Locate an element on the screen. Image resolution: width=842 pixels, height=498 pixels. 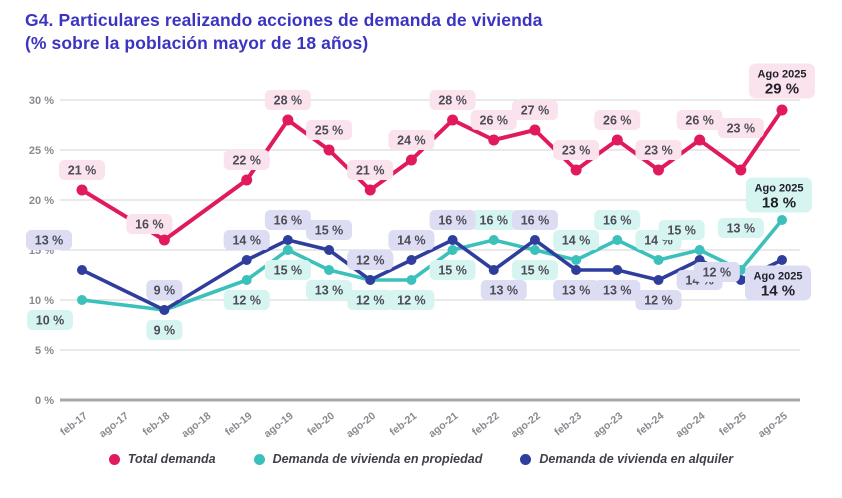
legend-marker-demanda-alquiler-icon is located at coordinates (526, 459).